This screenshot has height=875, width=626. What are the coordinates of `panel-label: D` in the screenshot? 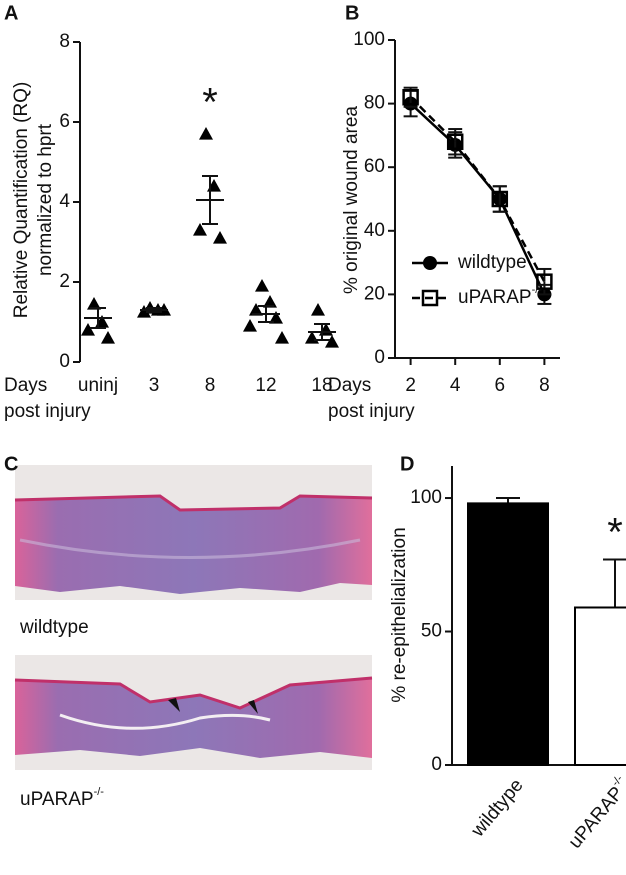 It's located at (407, 464).